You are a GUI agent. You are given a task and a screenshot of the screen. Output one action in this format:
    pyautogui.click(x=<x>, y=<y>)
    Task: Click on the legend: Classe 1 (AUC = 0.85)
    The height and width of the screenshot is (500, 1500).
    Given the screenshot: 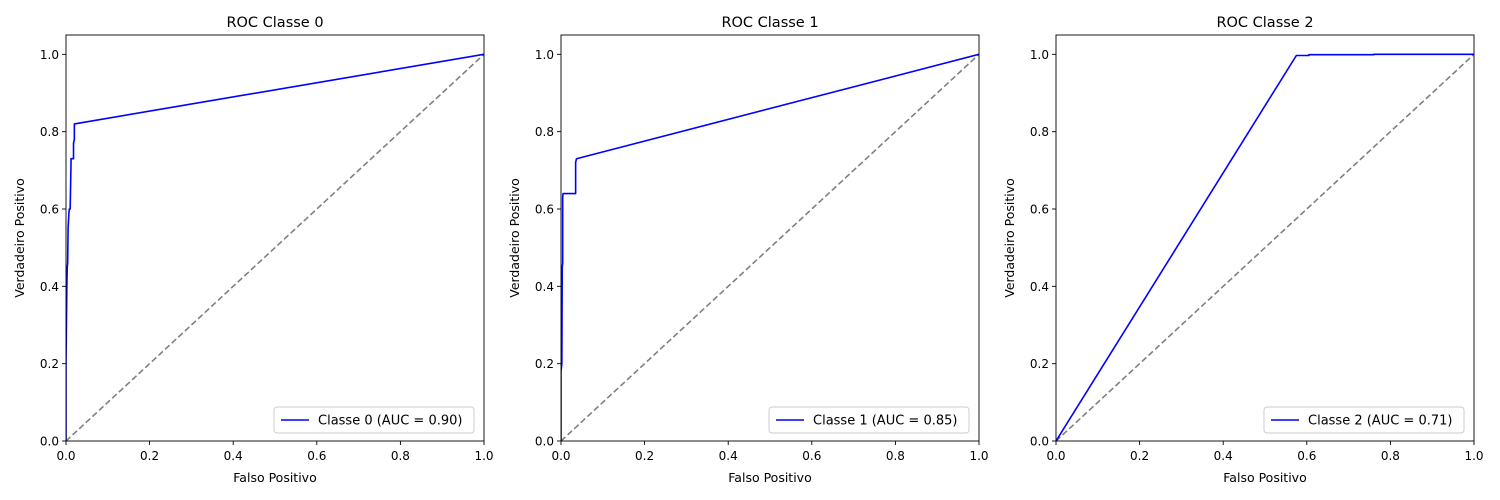 What is the action you would take?
    pyautogui.click(x=869, y=420)
    